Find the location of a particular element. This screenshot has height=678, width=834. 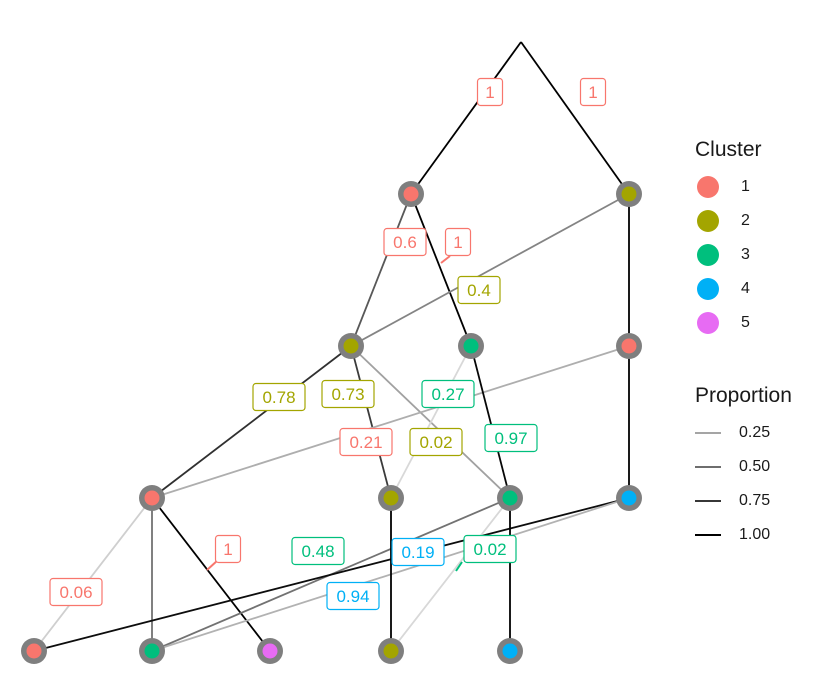

proportion-legend-item: 1.00 is located at coordinates (743, 535).